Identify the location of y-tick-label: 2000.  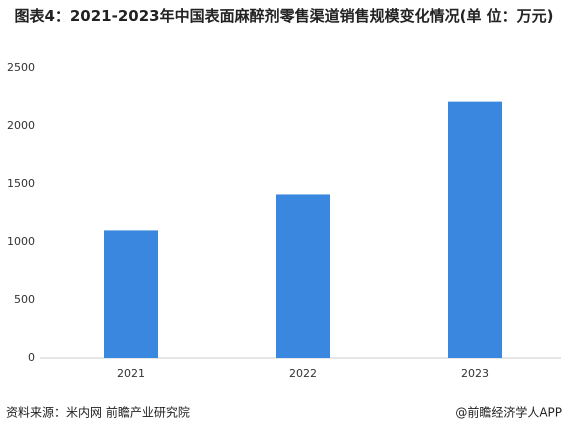
(21, 125).